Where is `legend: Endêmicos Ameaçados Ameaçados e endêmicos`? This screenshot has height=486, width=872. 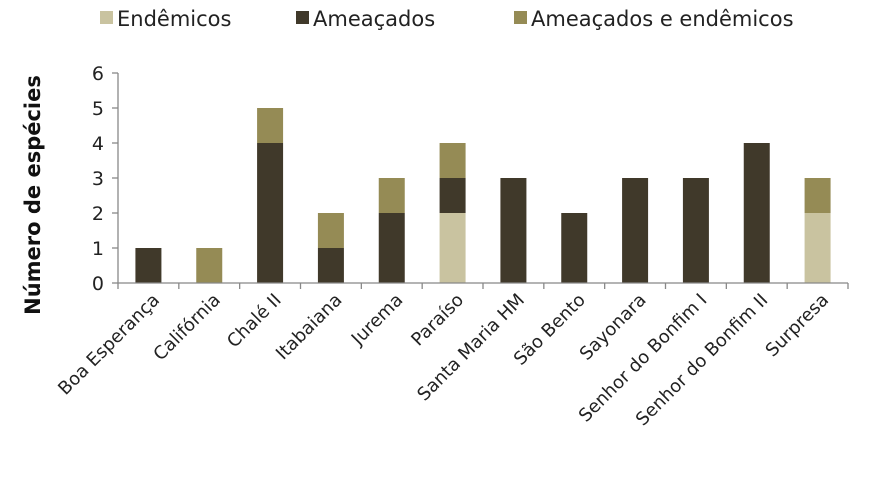
legend: Endêmicos Ameaçados Ameaçados e endêmicos is located at coordinates (447, 19).